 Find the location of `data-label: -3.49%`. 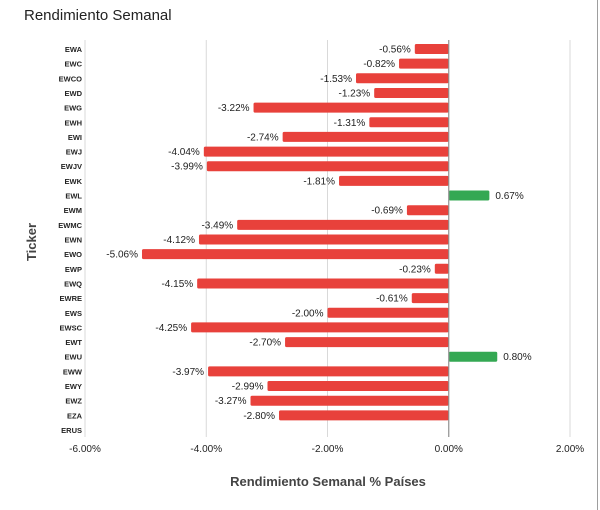

data-label: -3.49% is located at coordinates (217, 225).